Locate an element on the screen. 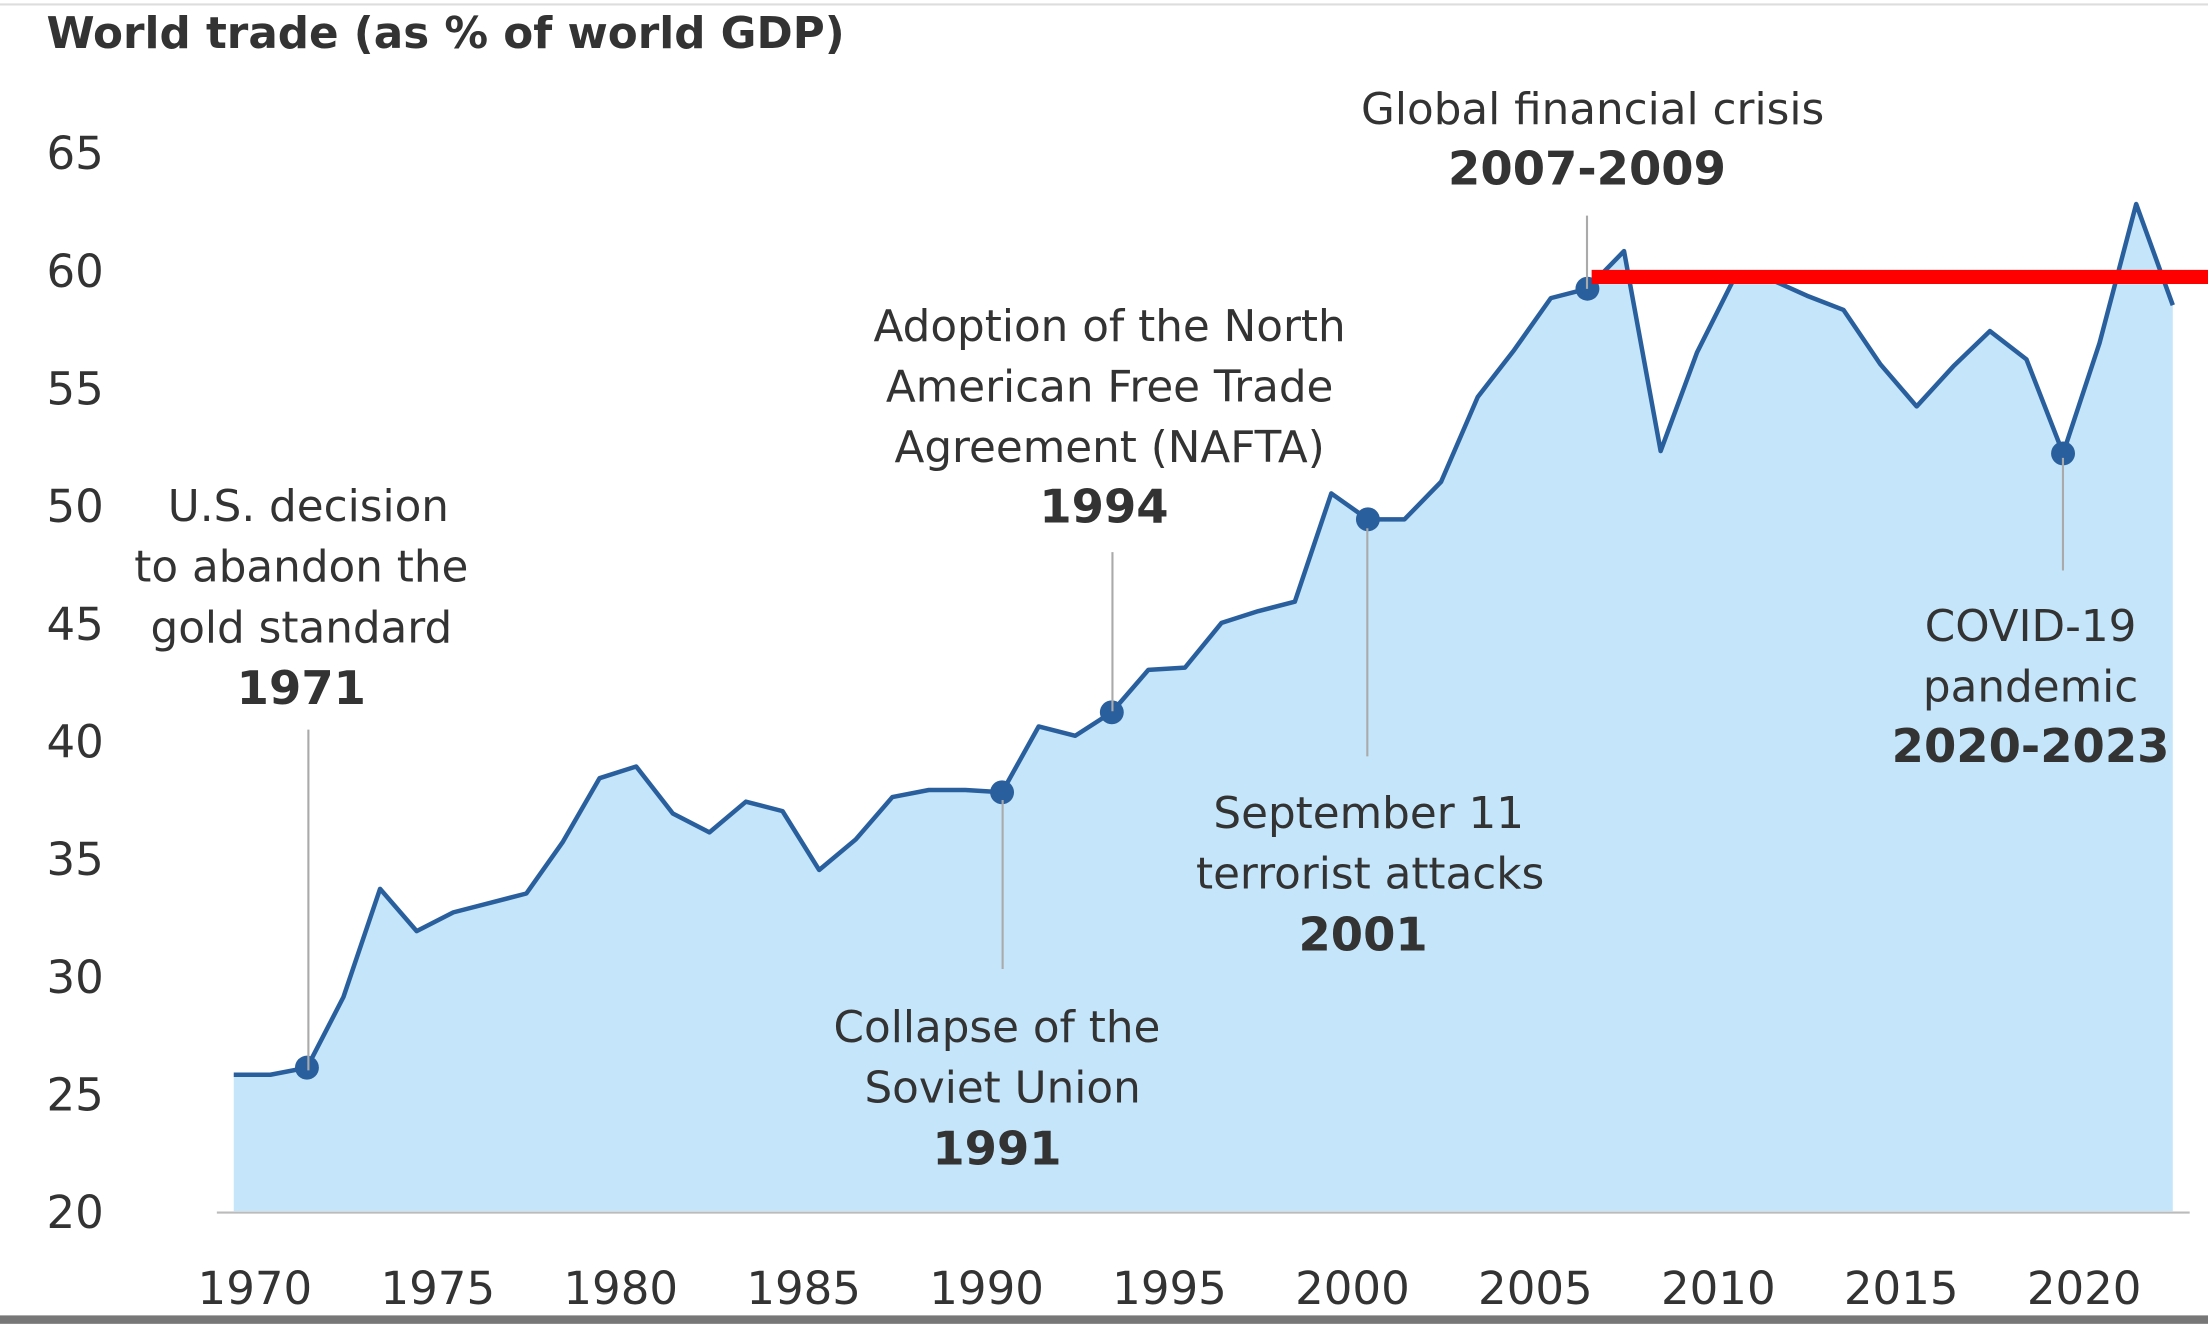 This screenshot has height=1324, width=2208. svg-text: 2020-2023 is located at coordinates (2031, 746).